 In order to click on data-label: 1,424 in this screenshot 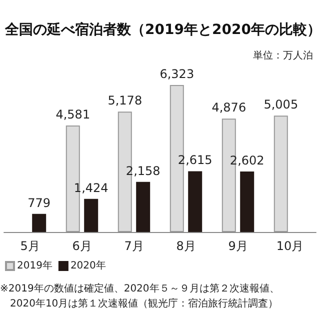, I will do `click(91, 187)`.